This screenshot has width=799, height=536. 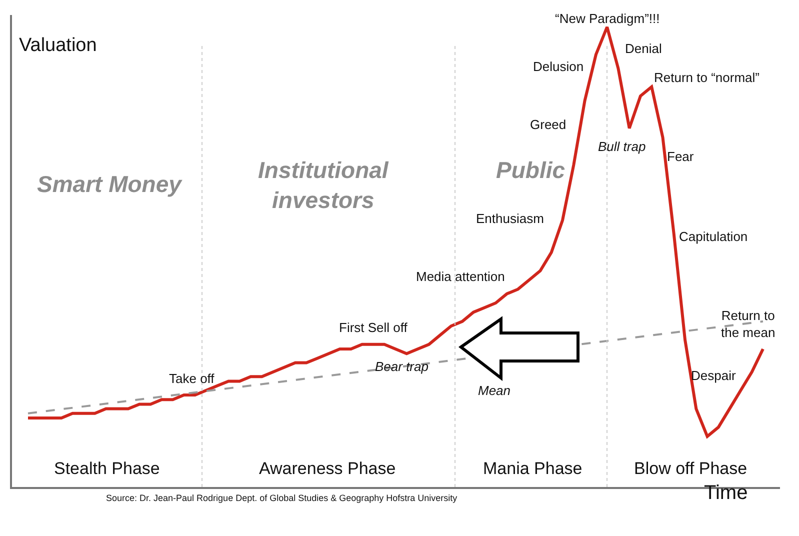 I want to click on annotation: Enthusiasm, so click(x=510, y=218).